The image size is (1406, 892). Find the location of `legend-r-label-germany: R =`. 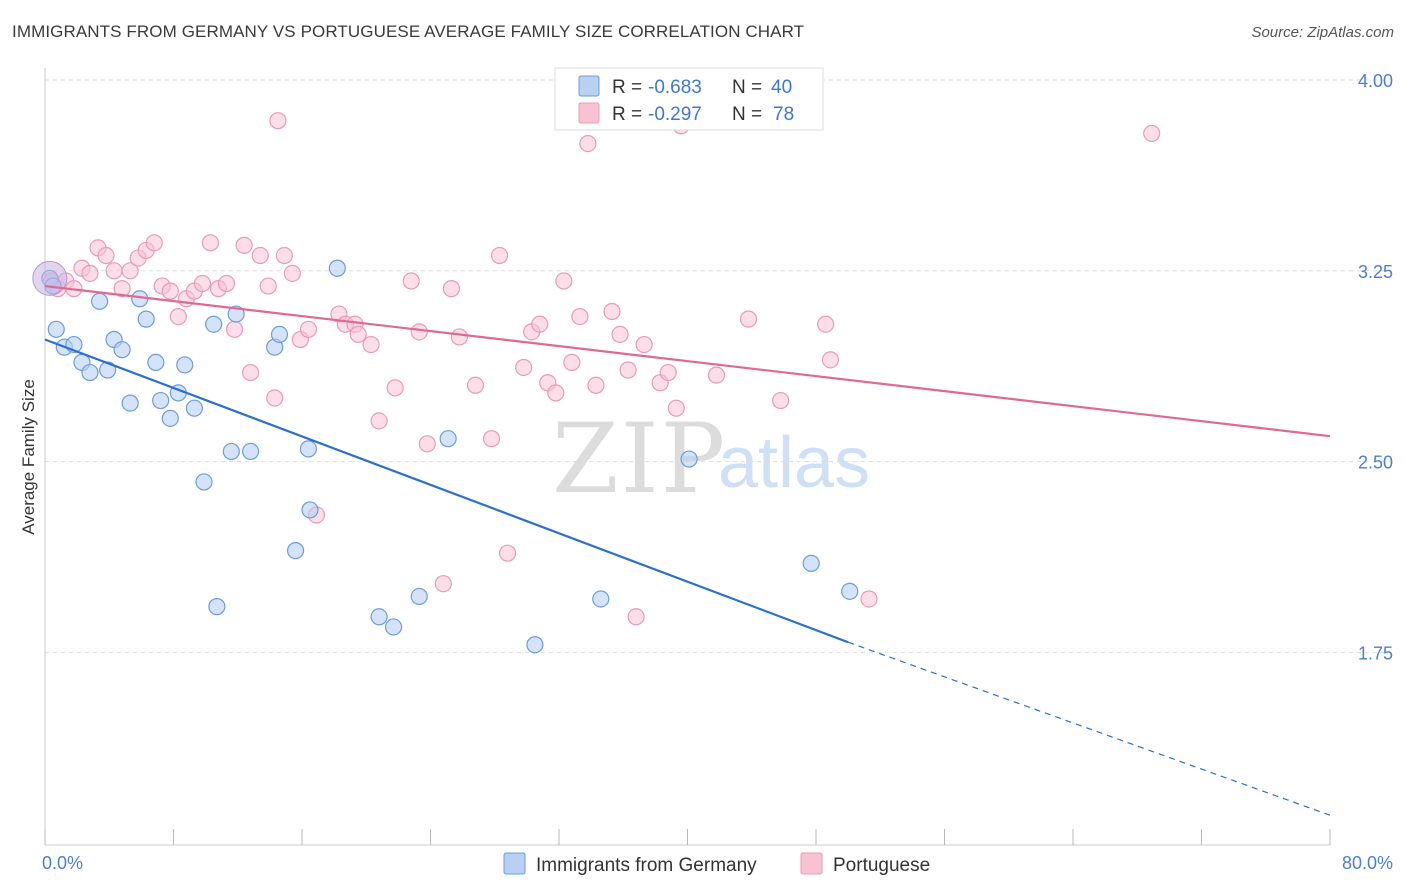

legend-r-label-germany: R = is located at coordinates (627, 87).